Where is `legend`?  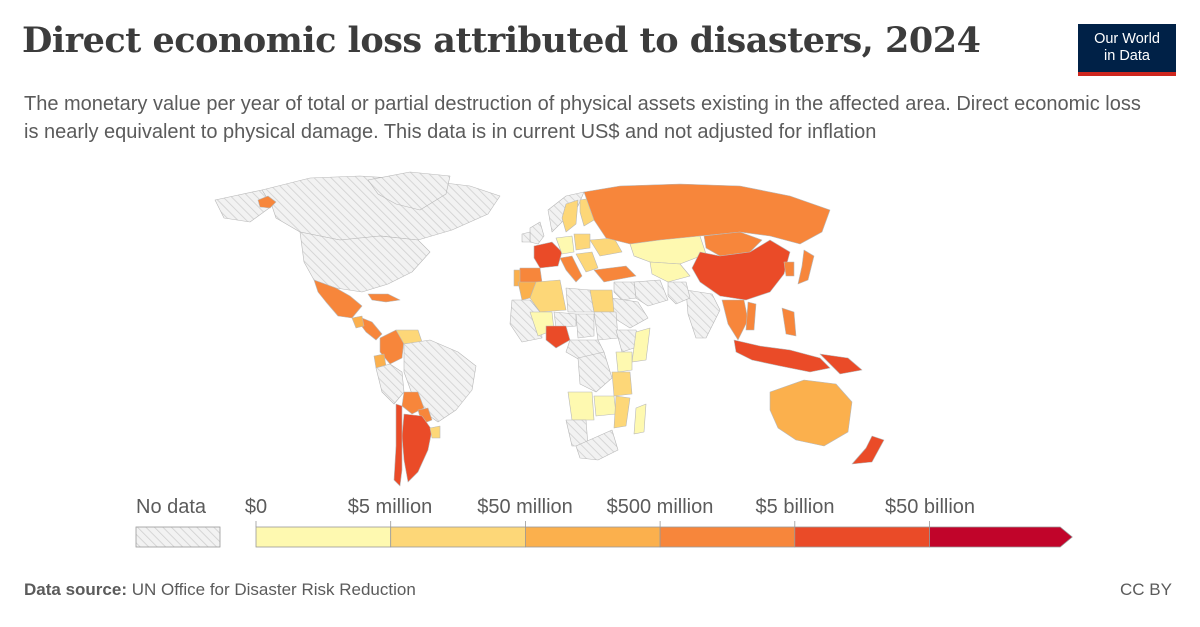 legend is located at coordinates (604, 534).